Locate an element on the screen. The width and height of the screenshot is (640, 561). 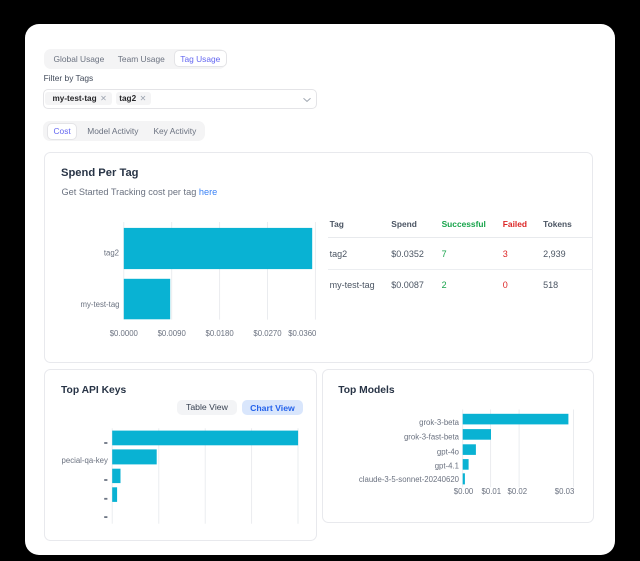
svg-text: $0.01 is located at coordinates (492, 491).